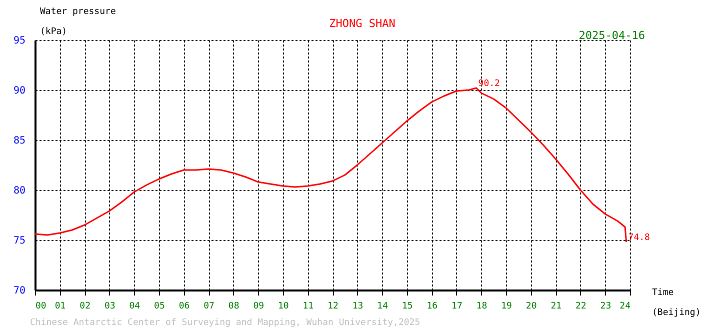  Describe the element at coordinates (639, 238) in the screenshot. I see `annotation: 74.8` at that location.